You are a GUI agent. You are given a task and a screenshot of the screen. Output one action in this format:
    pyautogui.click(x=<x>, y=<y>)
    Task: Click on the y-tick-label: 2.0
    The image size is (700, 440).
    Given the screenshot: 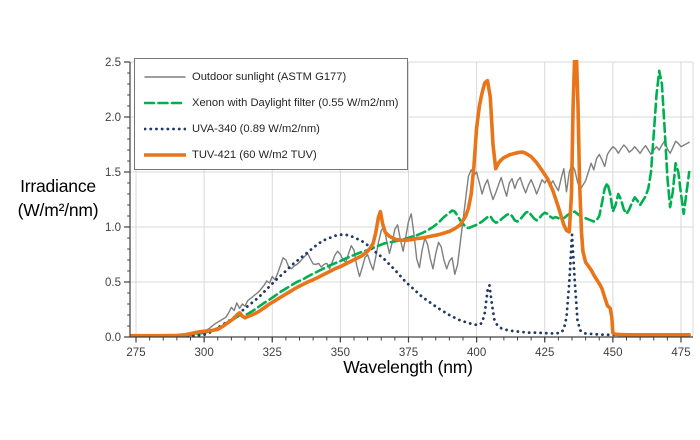 What is the action you would take?
    pyautogui.click(x=113, y=118)
    